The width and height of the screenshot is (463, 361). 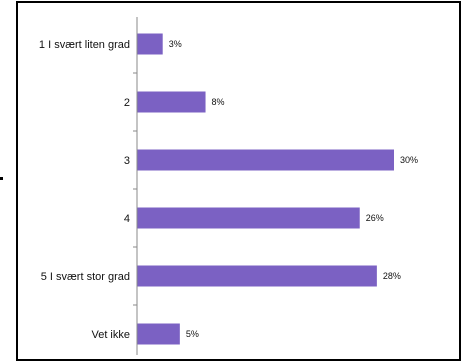 I want to click on category-label: 1 I svært liten grad, so click(x=84, y=45).